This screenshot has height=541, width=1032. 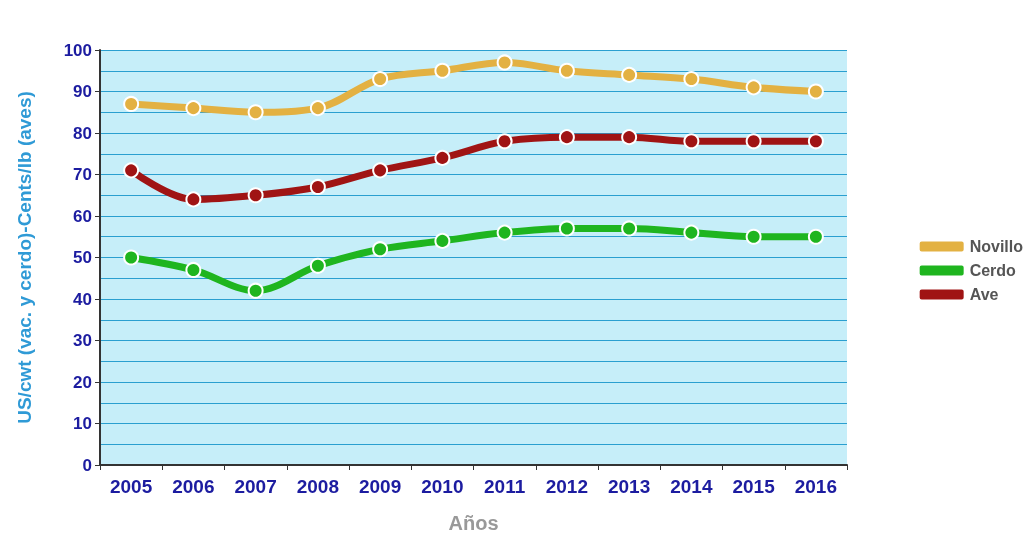 What do you see at coordinates (629, 486) in the screenshot?
I see `x-tick-label: 2013` at bounding box center [629, 486].